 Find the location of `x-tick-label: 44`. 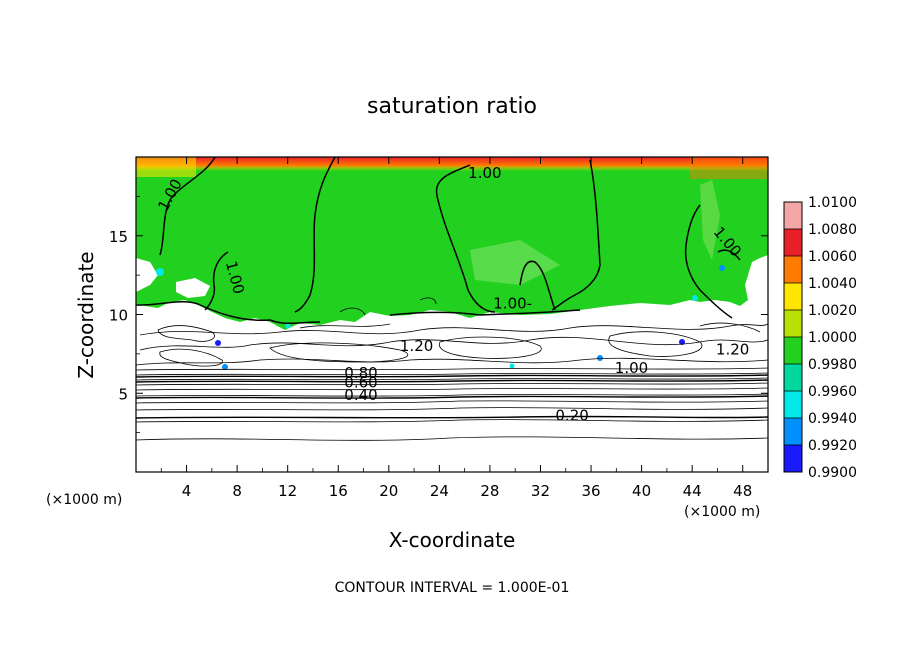

x-tick-label: 44 is located at coordinates (692, 491).